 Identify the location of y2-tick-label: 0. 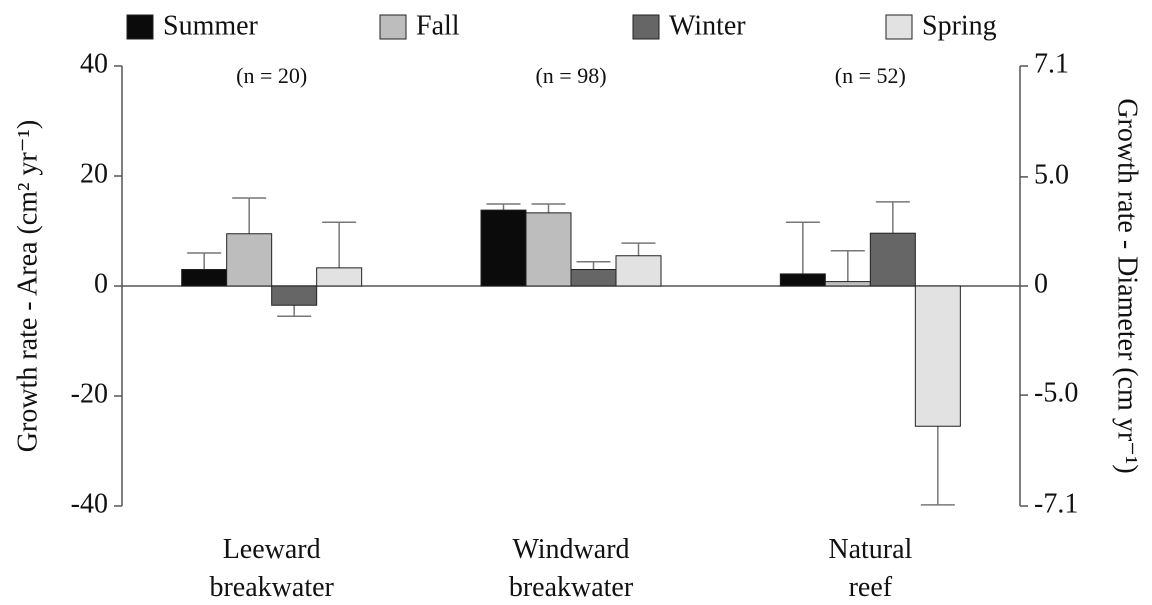
(1041, 283).